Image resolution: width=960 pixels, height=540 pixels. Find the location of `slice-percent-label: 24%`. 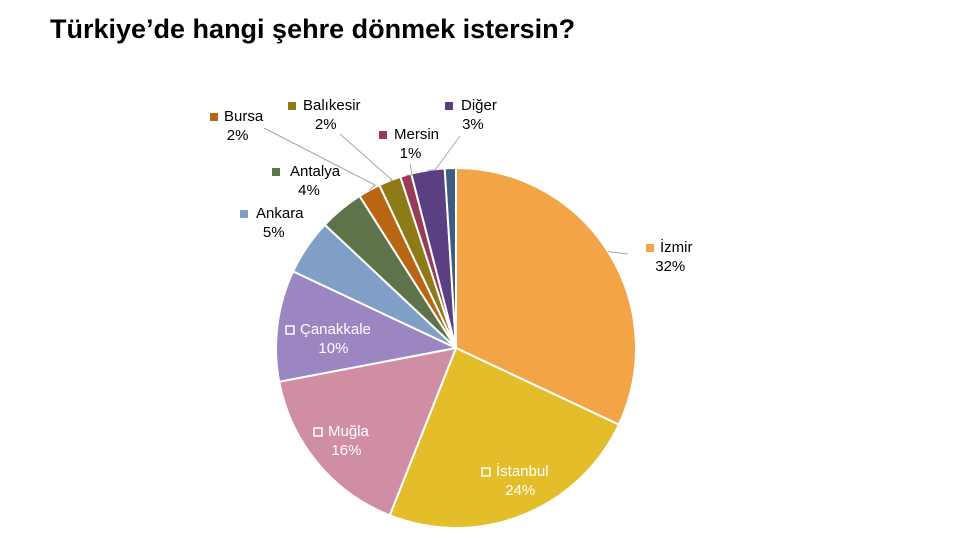

slice-percent-label: 24% is located at coordinates (520, 490).